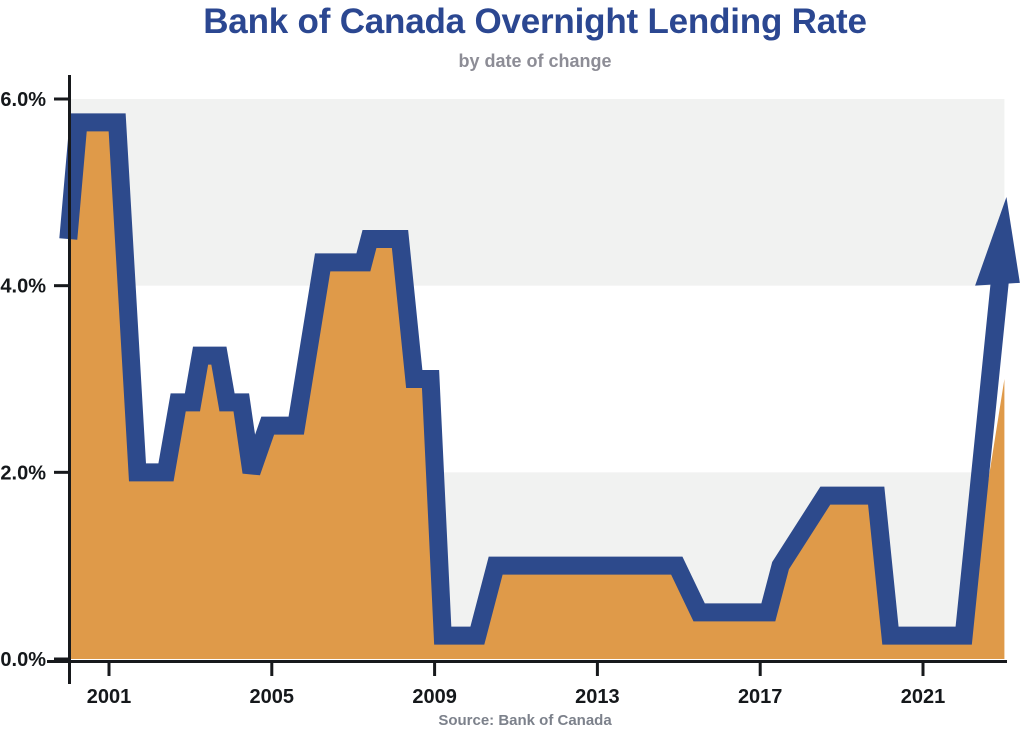  Describe the element at coordinates (997, 241) in the screenshot. I see `trend-arrowhead` at that location.